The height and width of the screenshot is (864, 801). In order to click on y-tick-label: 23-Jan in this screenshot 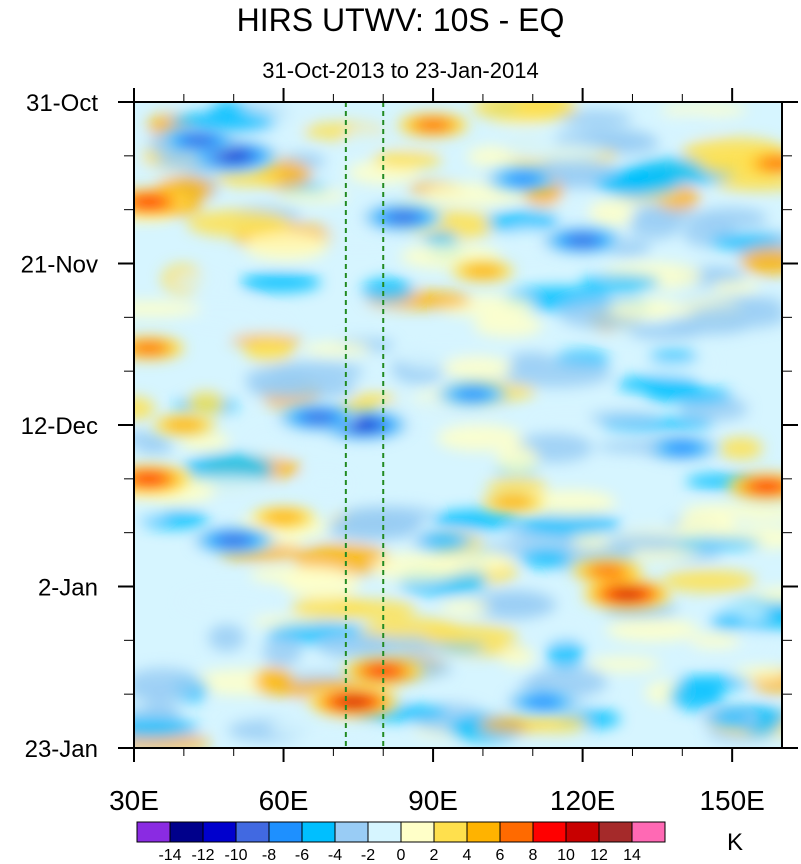, I will do `click(61, 749)`.